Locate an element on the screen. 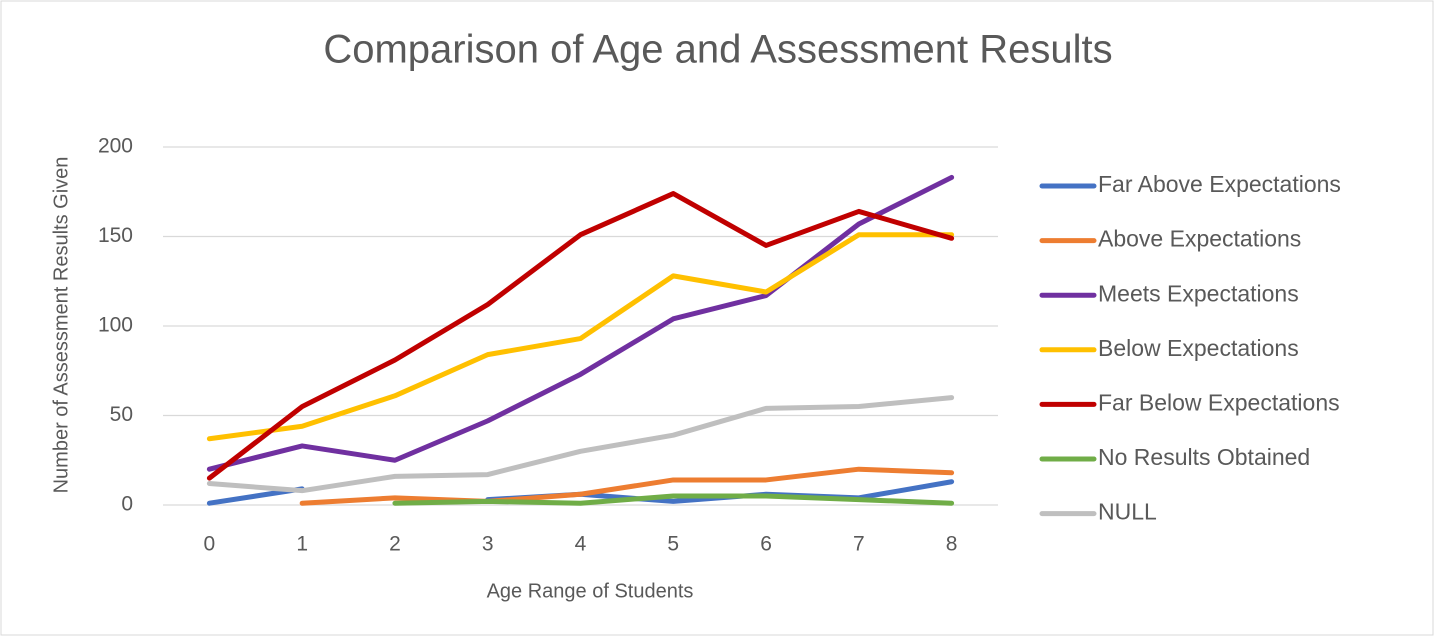 This screenshot has width=1435, height=637. chart-title: Comparison of Age and Assessment Results is located at coordinates (717, 50).